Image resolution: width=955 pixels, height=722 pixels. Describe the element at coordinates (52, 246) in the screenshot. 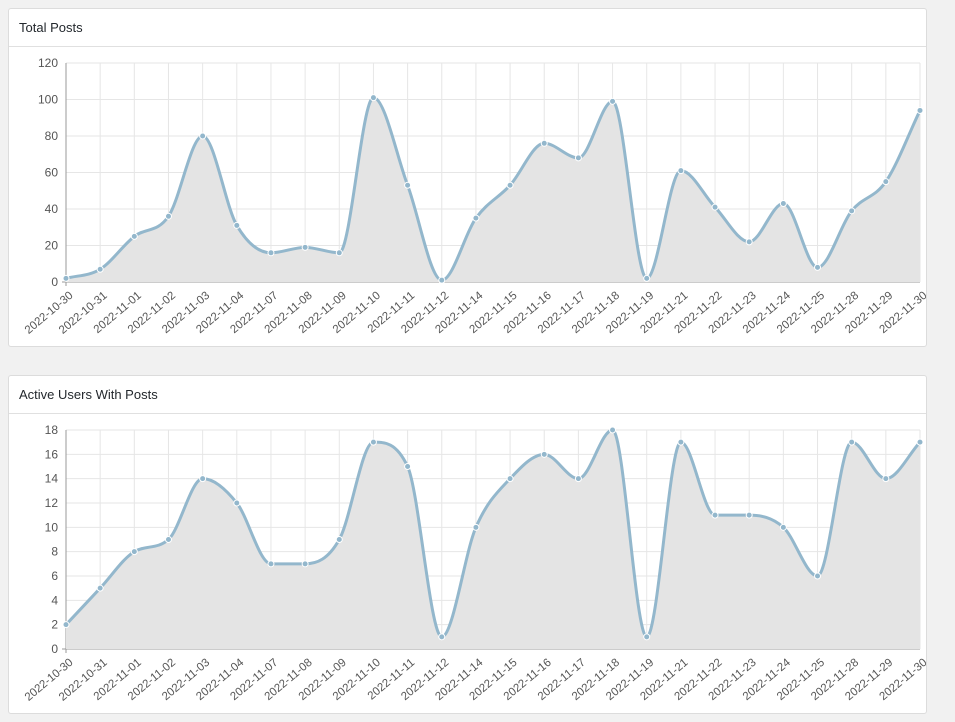

I see `y-tick-label: 20` at that location.